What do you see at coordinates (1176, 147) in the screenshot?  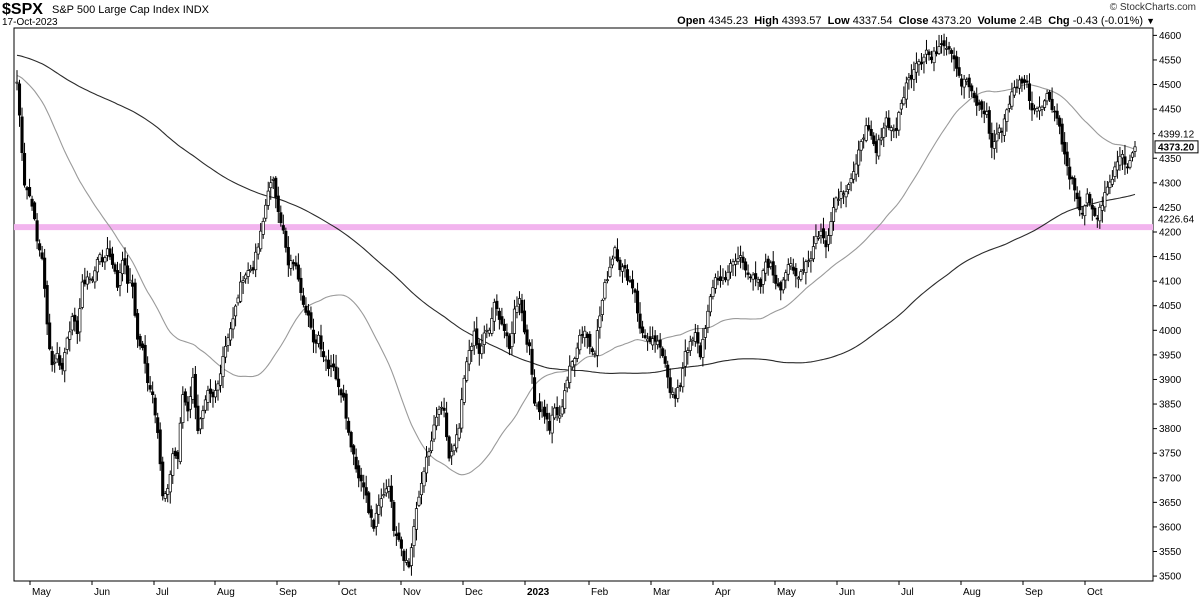 I see `price-label-text: 4373.20` at bounding box center [1176, 147].